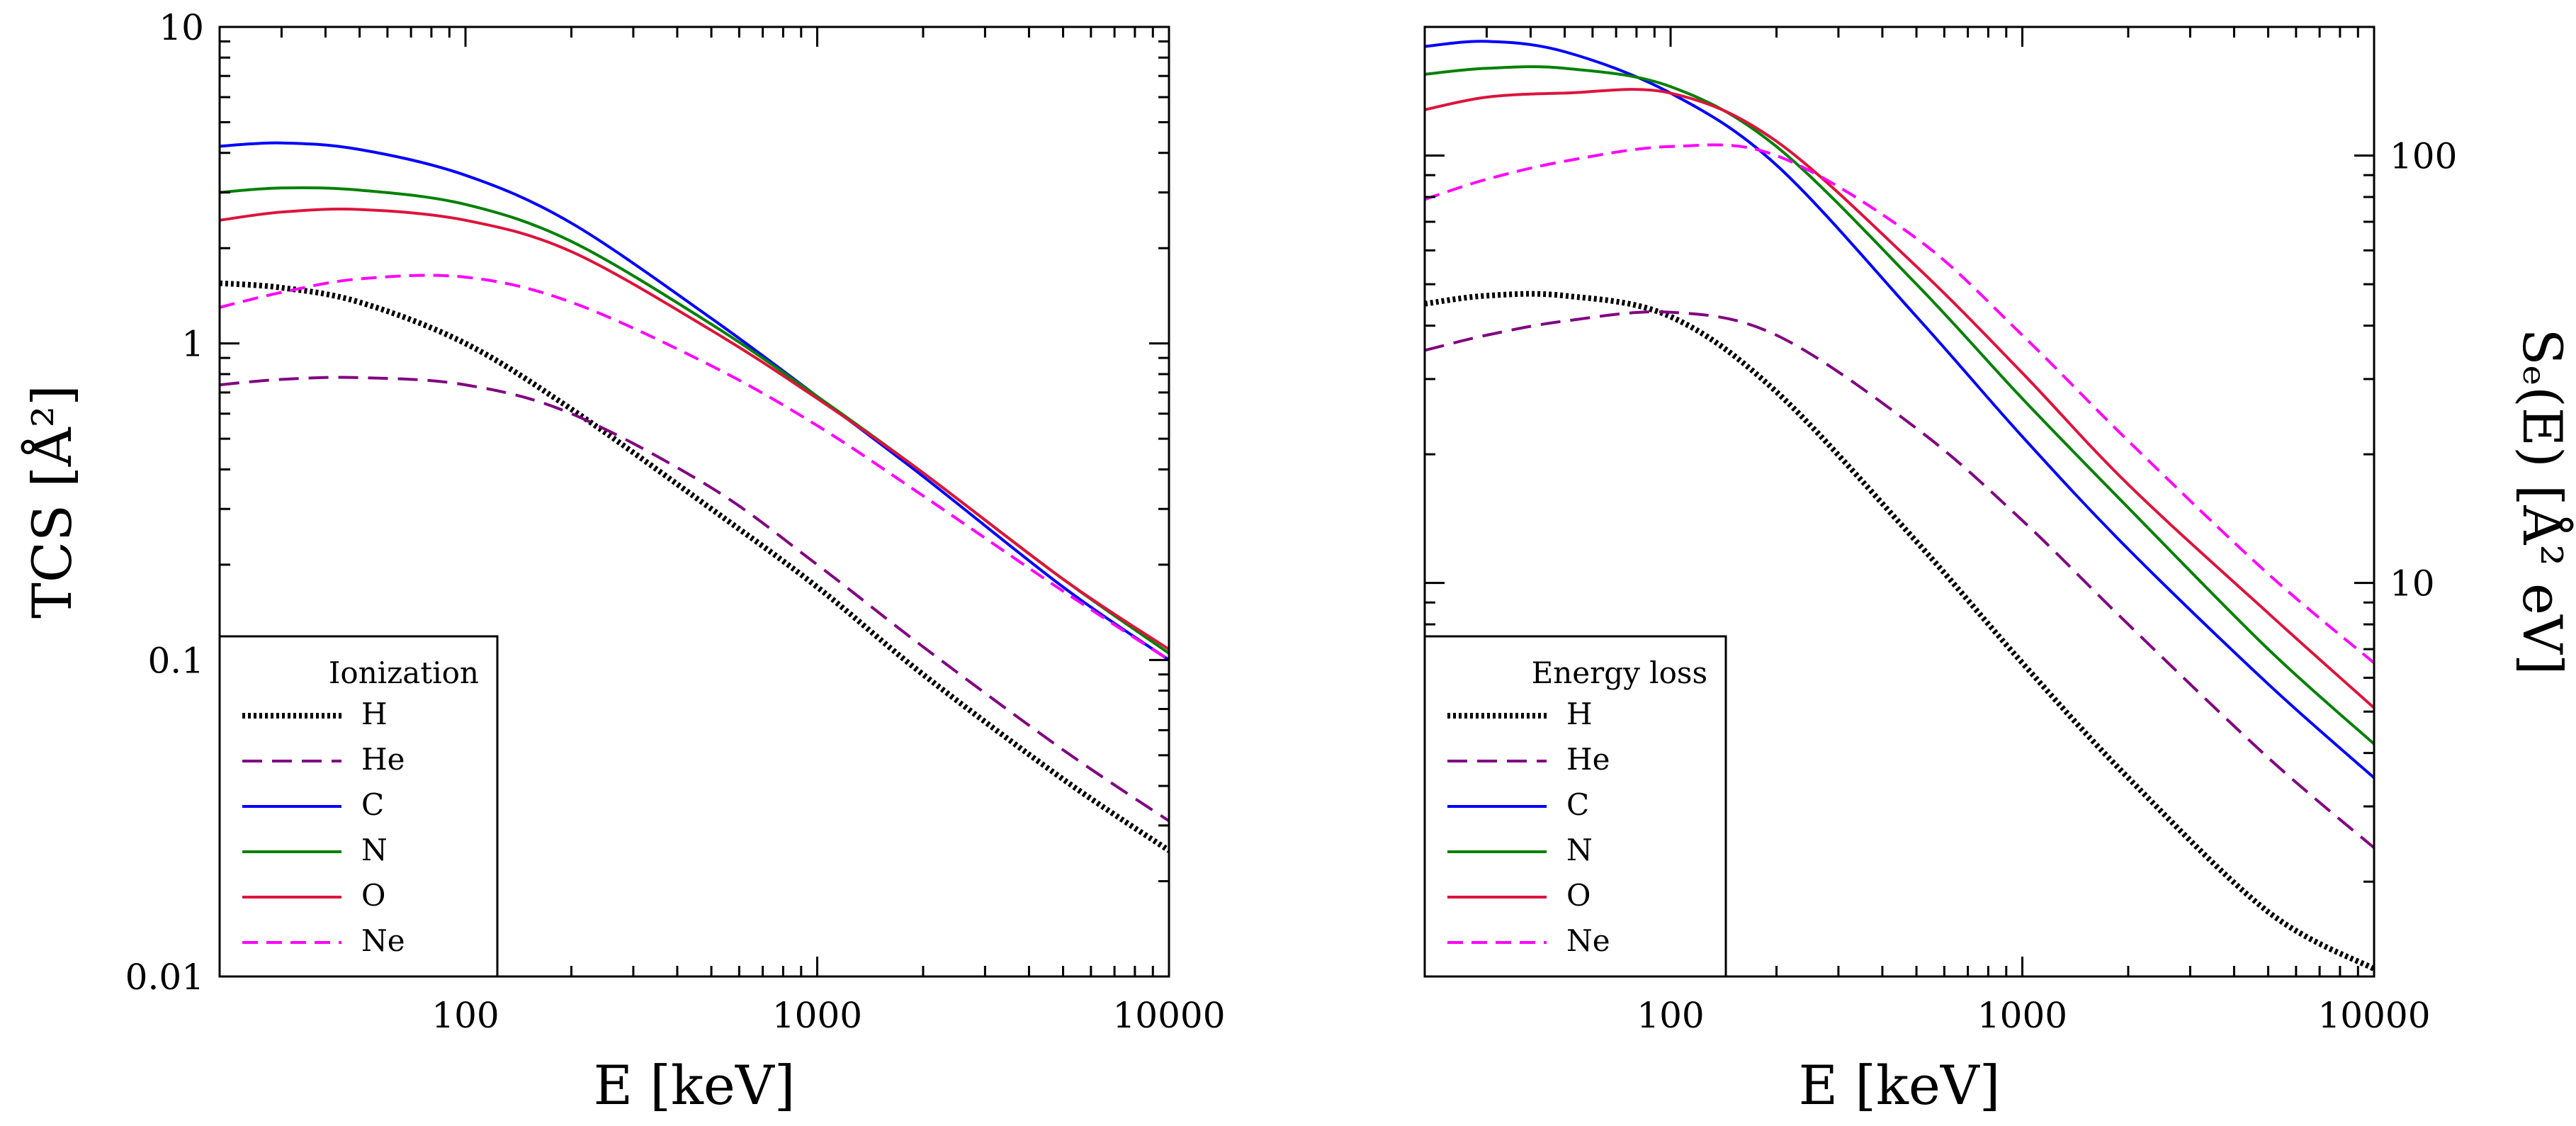  Describe the element at coordinates (373, 896) in the screenshot. I see `ionization-legend-label-o: O` at that location.